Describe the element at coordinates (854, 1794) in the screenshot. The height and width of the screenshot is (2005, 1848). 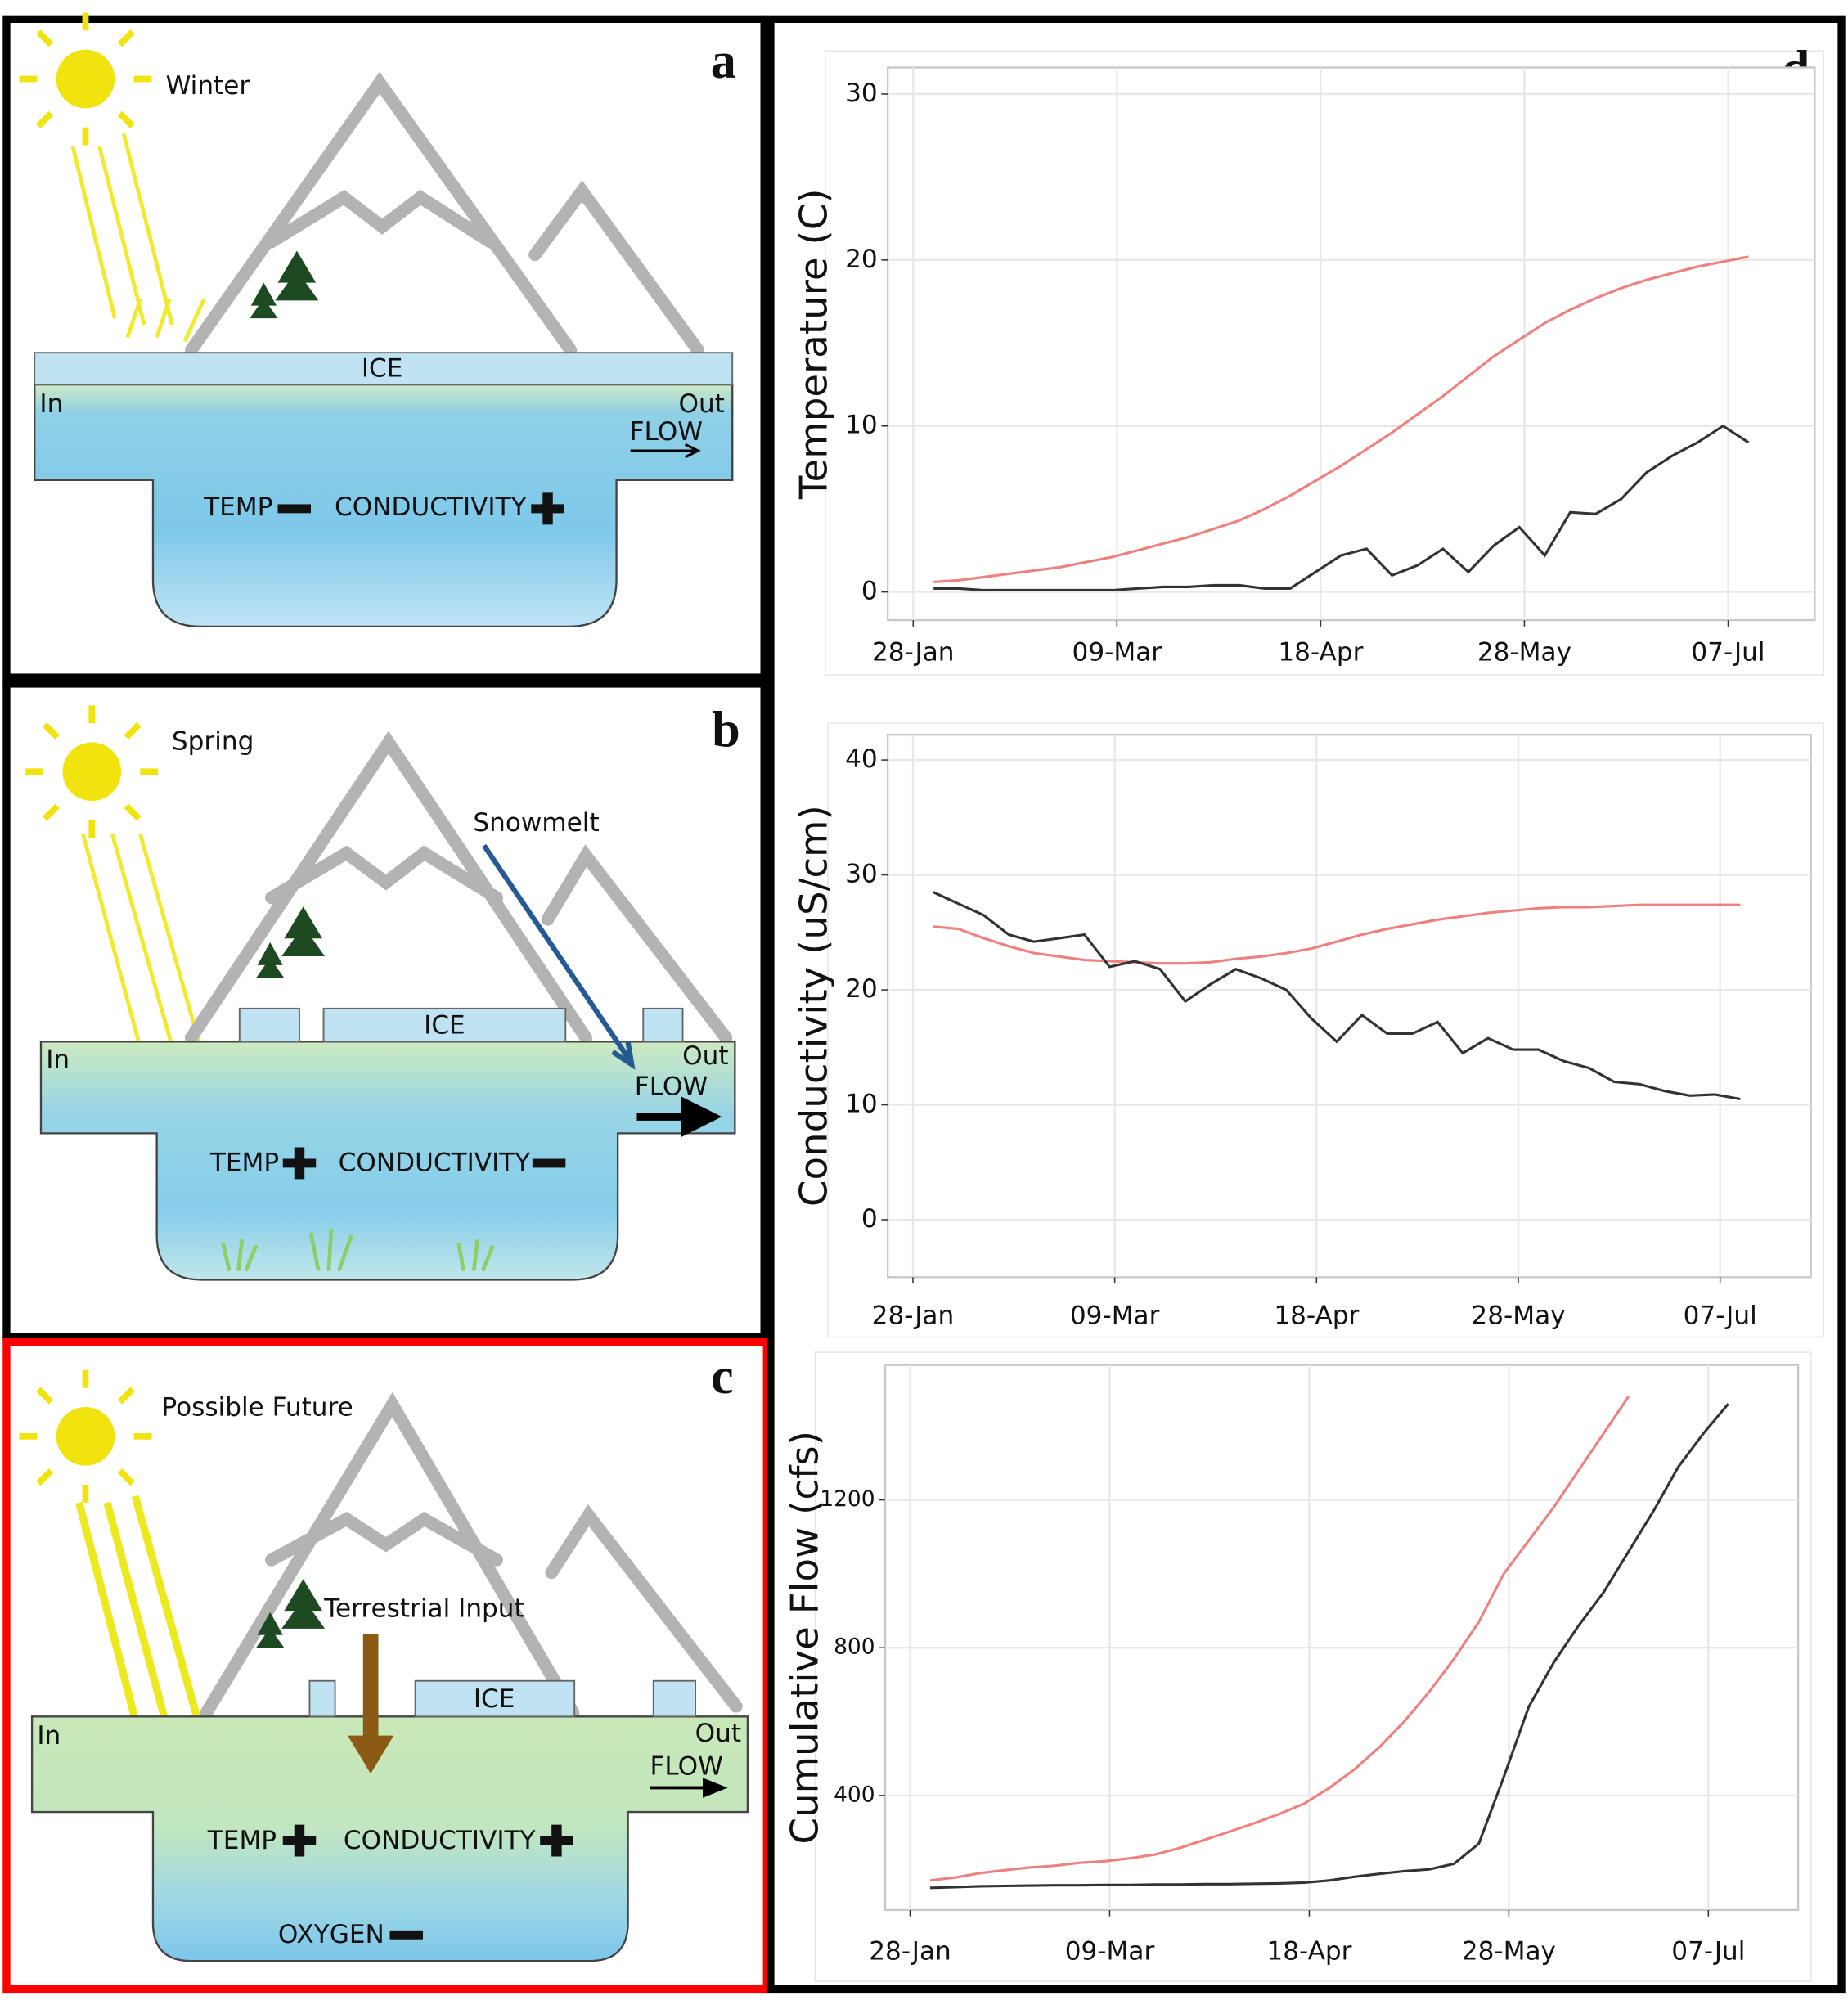
I see `y-tick-label: 400` at that location.